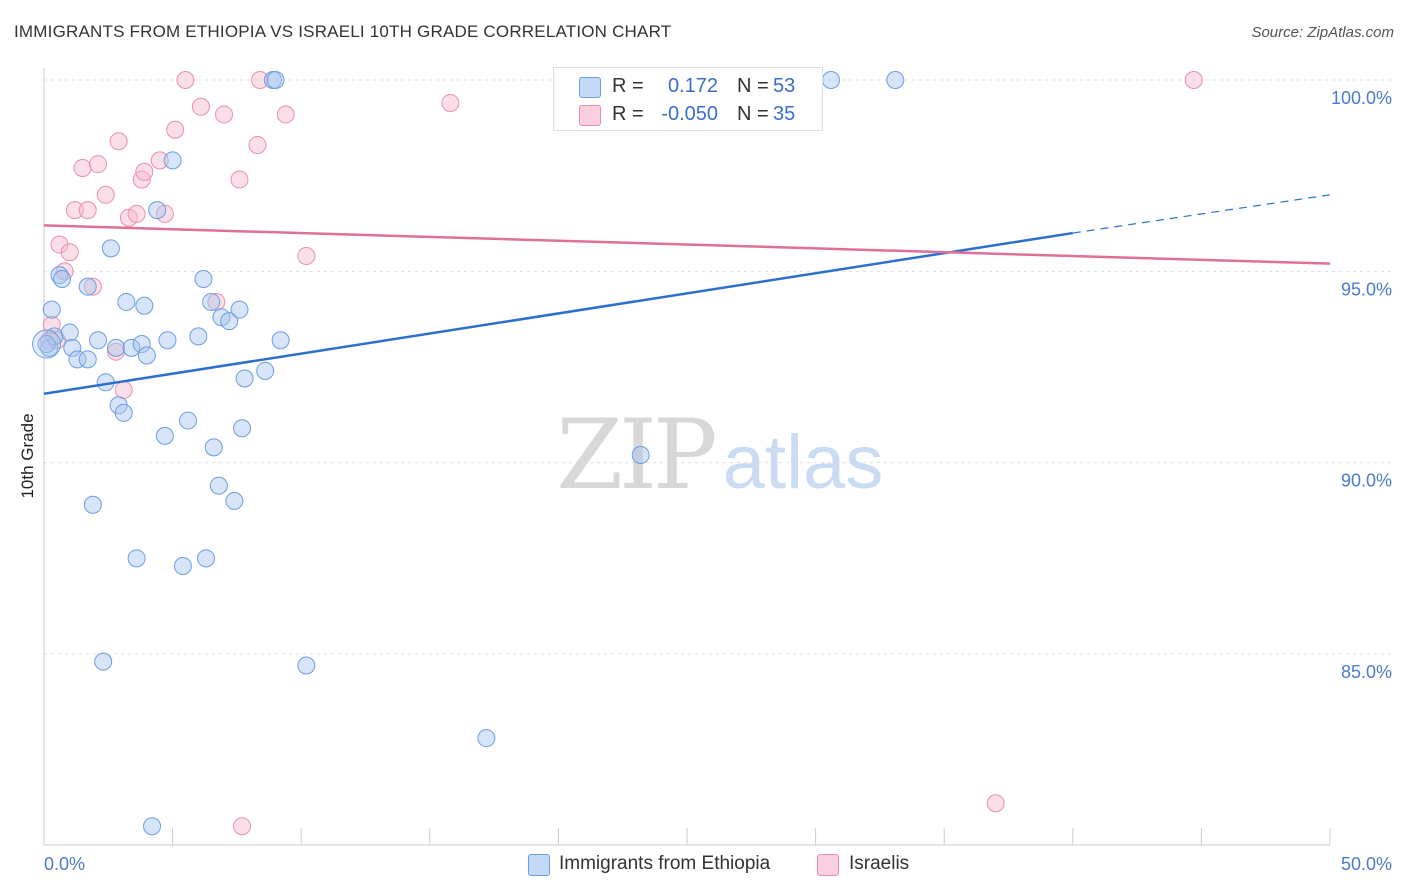 The height and width of the screenshot is (892, 1406). What do you see at coordinates (1366, 864) in the screenshot?
I see `x-tick-label-max: 50.0%` at bounding box center [1366, 864].